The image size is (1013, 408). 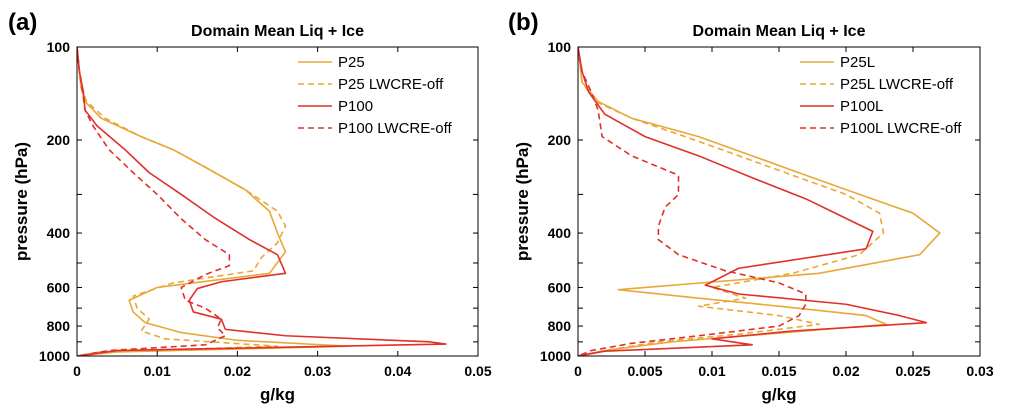 What do you see at coordinates (22, 22) in the screenshot?
I see `panel-label: (a)` at bounding box center [22, 22].